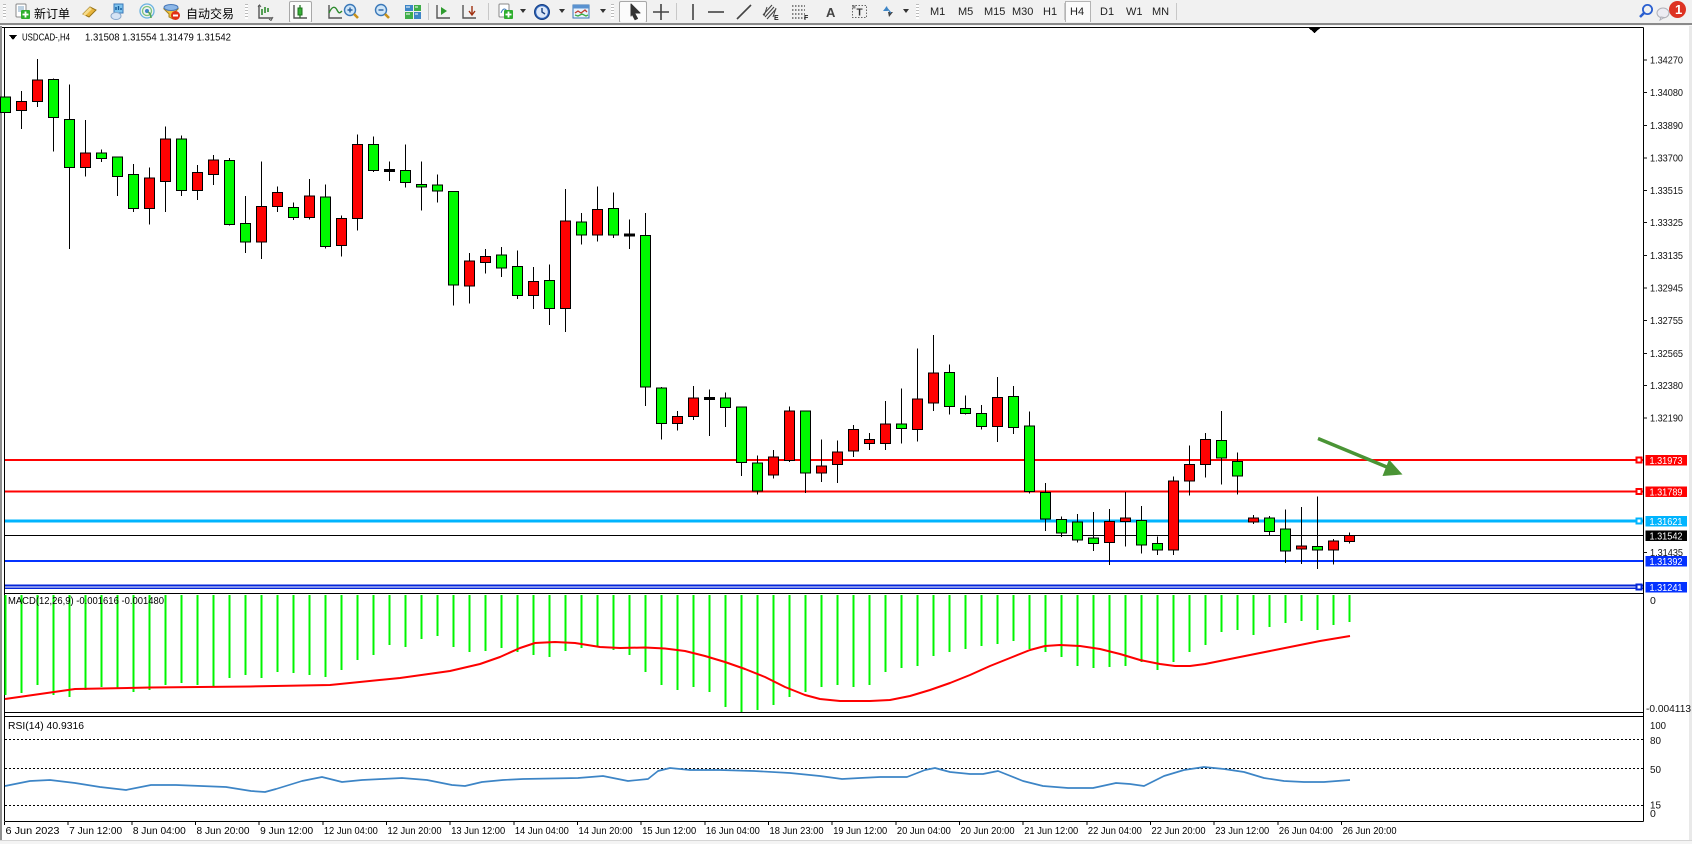 The width and height of the screenshot is (1692, 844). Describe the element at coordinates (1655, 741) in the screenshot. I see `svg-text: 80` at that location.